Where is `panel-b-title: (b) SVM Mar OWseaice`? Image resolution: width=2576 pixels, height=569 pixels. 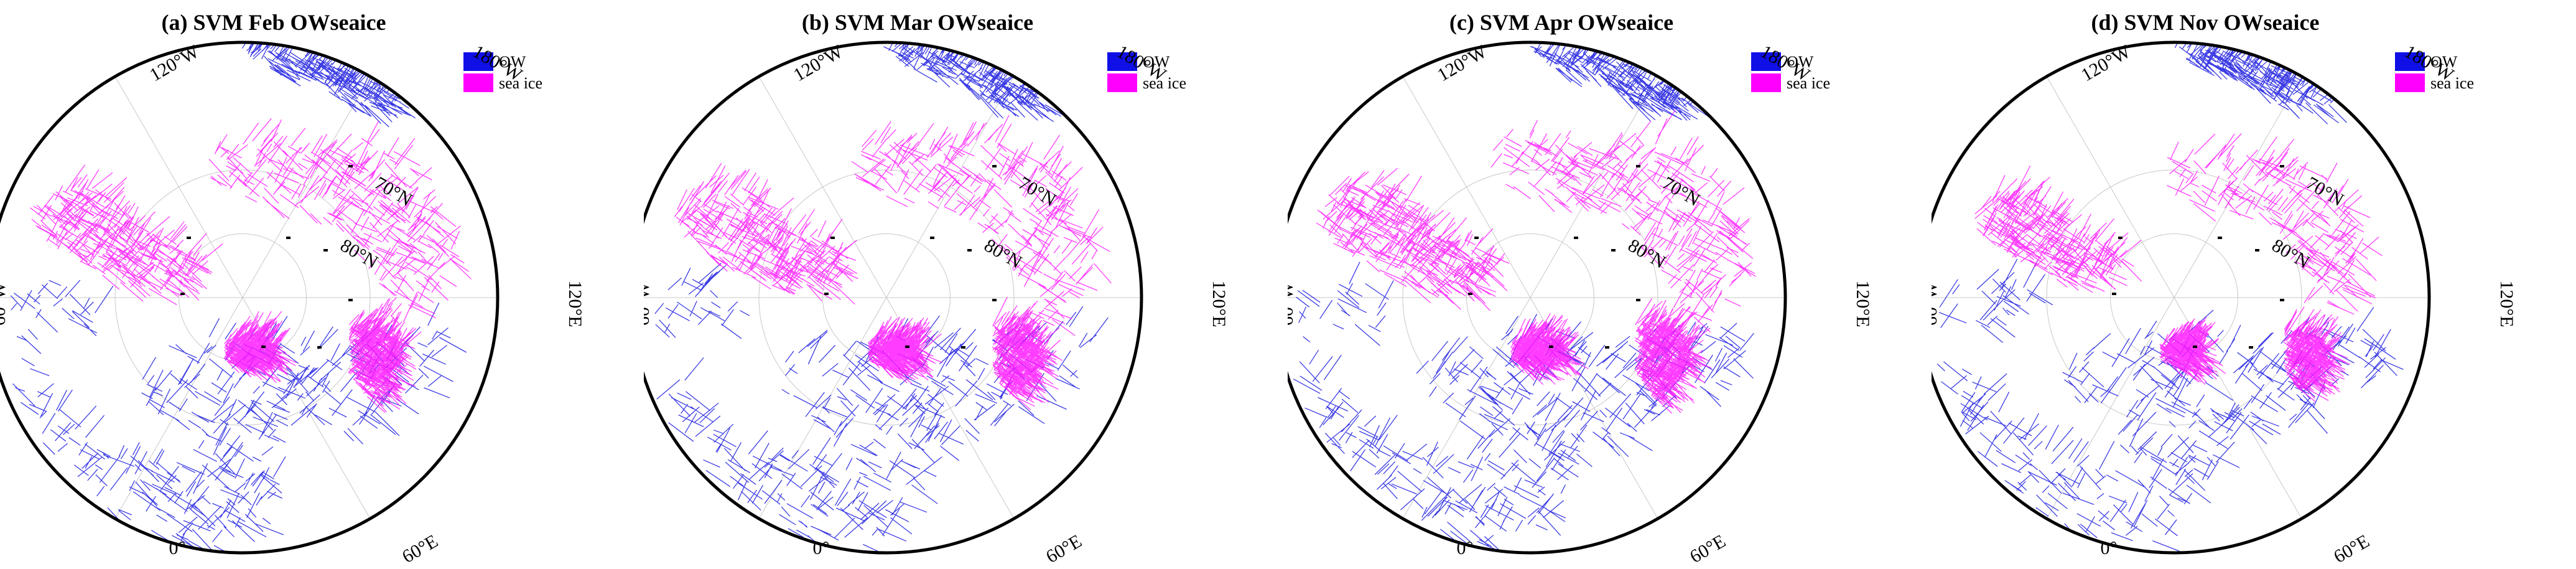
panel-b-title: (b) SVM Mar OWseaice is located at coordinates (917, 23).